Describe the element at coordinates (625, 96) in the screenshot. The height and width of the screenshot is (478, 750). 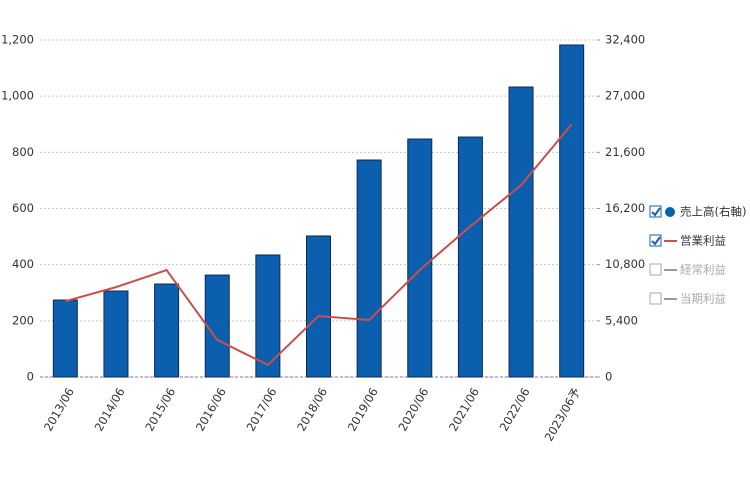
I see `y2-tick-label: 27,000` at that location.